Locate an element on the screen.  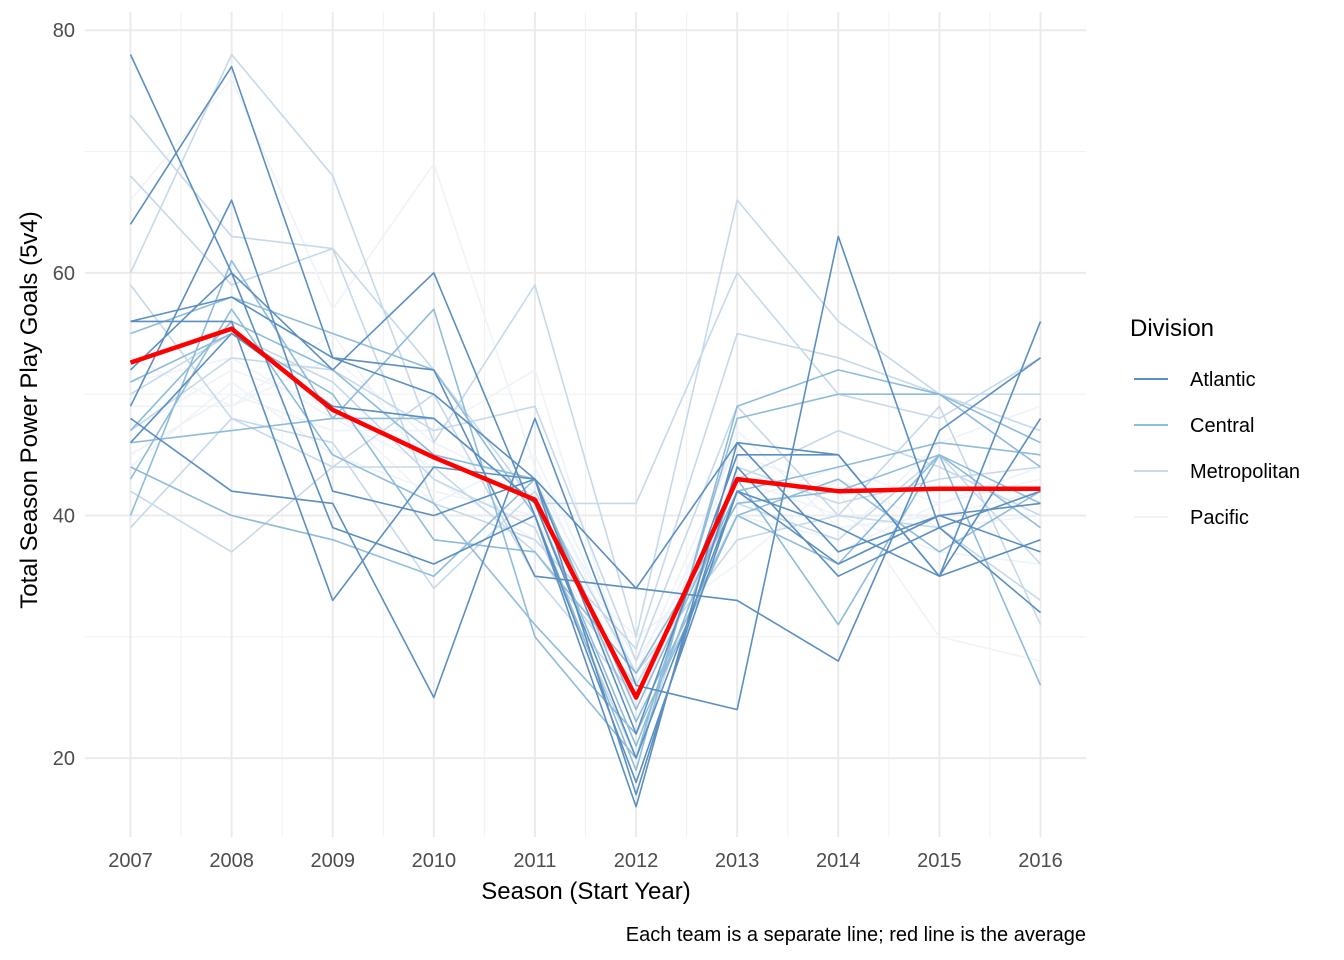
x-axis-title: Season (Start Year) is located at coordinates (585, 891).